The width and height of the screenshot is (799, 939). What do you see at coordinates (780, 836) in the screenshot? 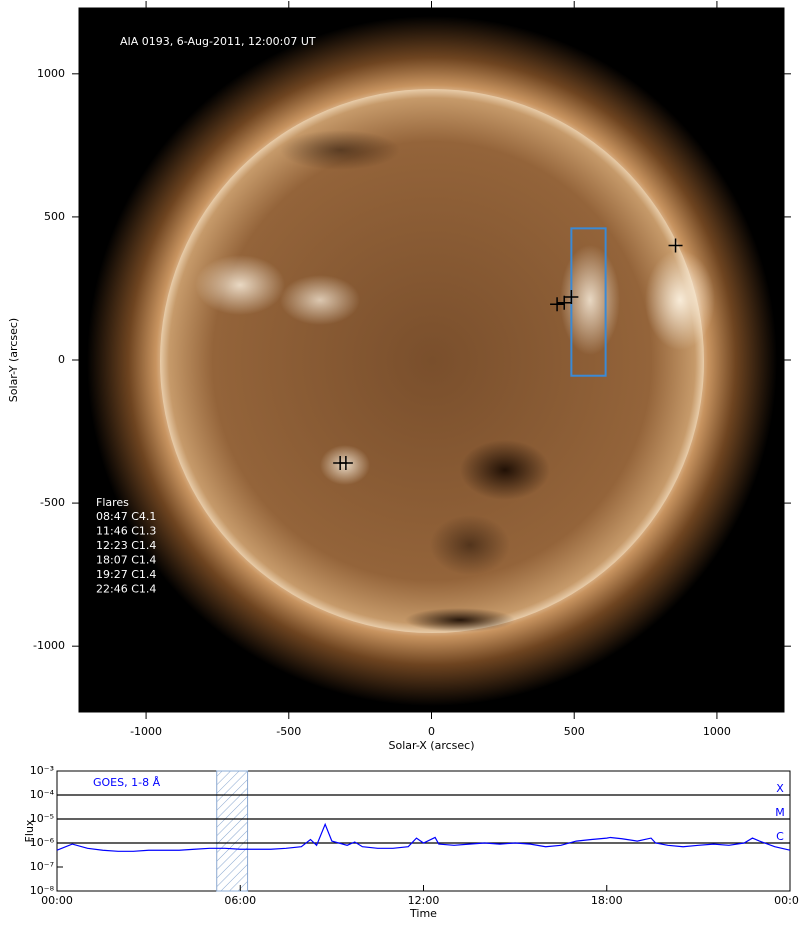
I see `class-label: C` at bounding box center [780, 836].